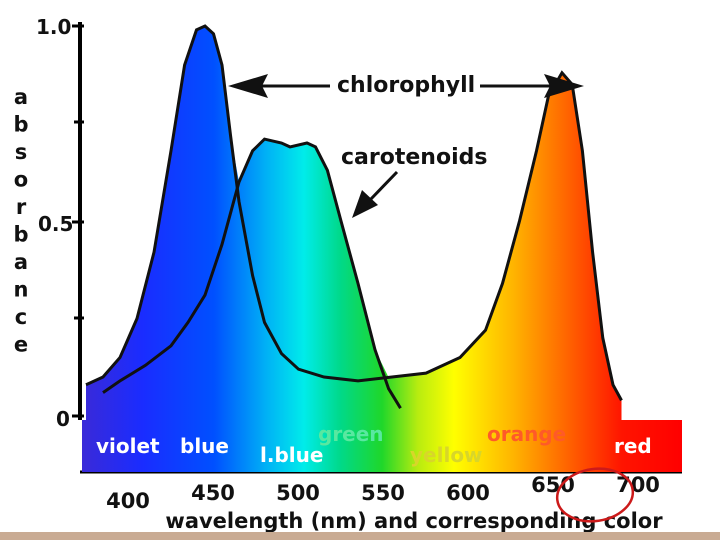  I want to click on x-tick-labels: 400 450 500 550 600 650 700, so click(383, 493).